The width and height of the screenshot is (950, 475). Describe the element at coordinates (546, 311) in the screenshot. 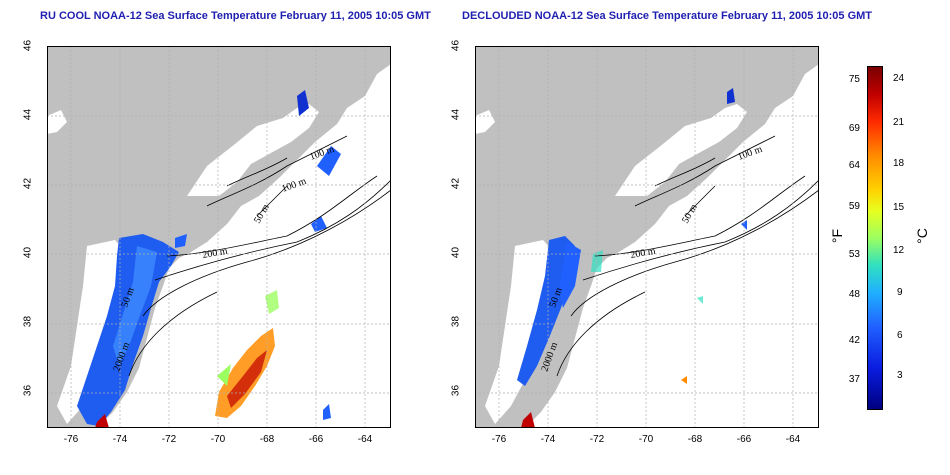

I see `sst-coastal-blue` at that location.